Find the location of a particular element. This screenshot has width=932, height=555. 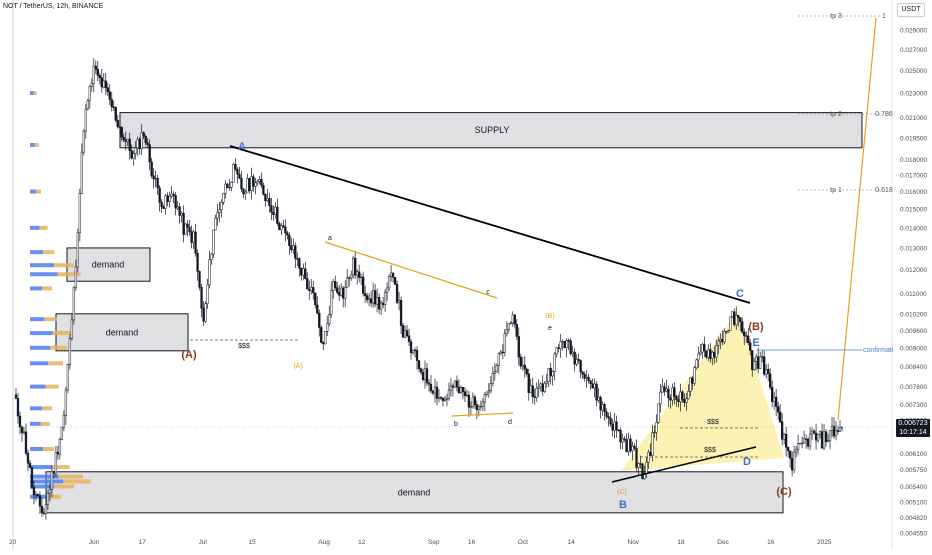

y-tick-label: 0.017000 is located at coordinates (913, 176).